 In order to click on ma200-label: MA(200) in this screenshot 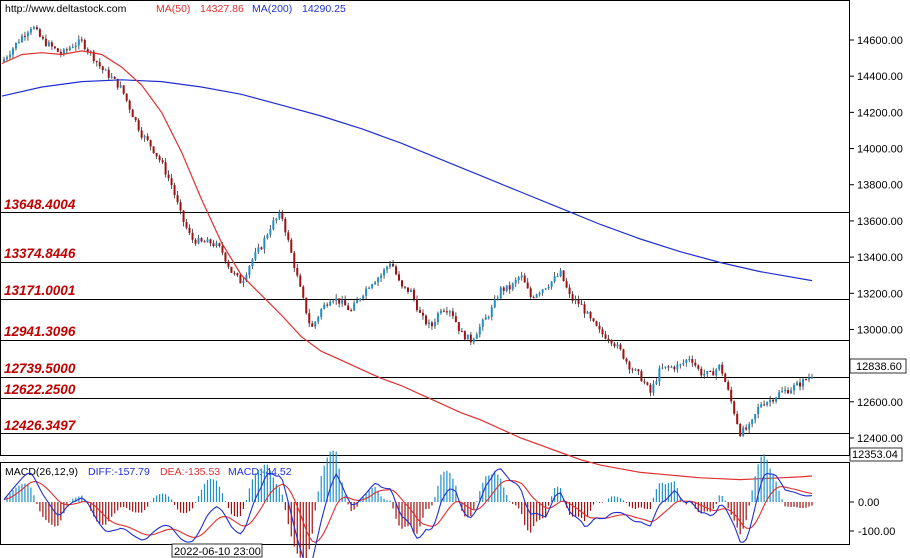, I will do `click(272, 9)`.